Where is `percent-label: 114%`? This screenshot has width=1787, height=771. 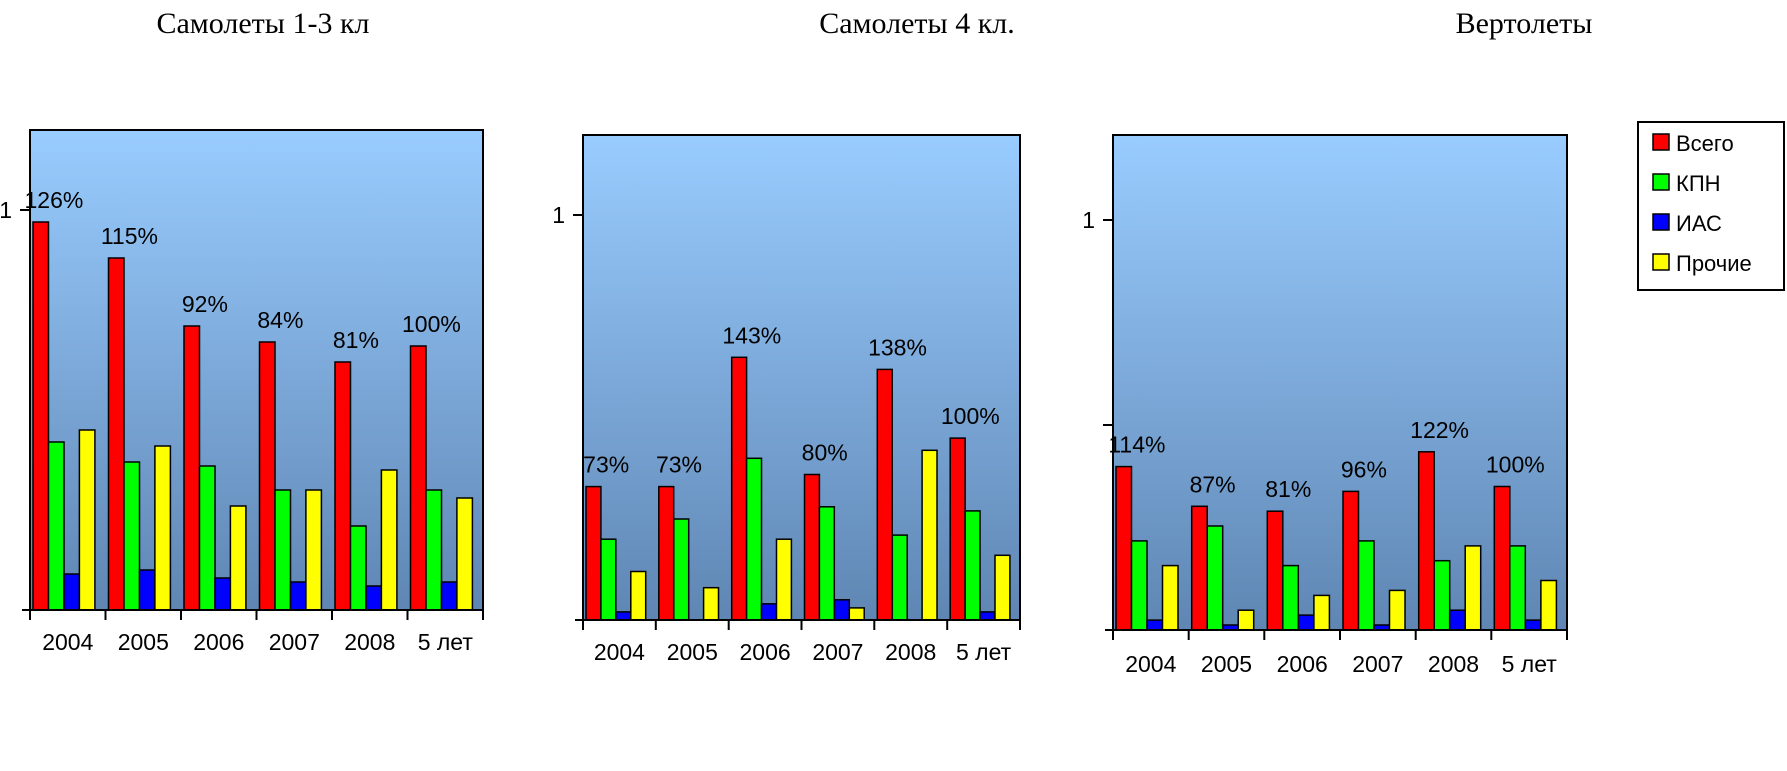
percent-label: 114% is located at coordinates (1136, 445).